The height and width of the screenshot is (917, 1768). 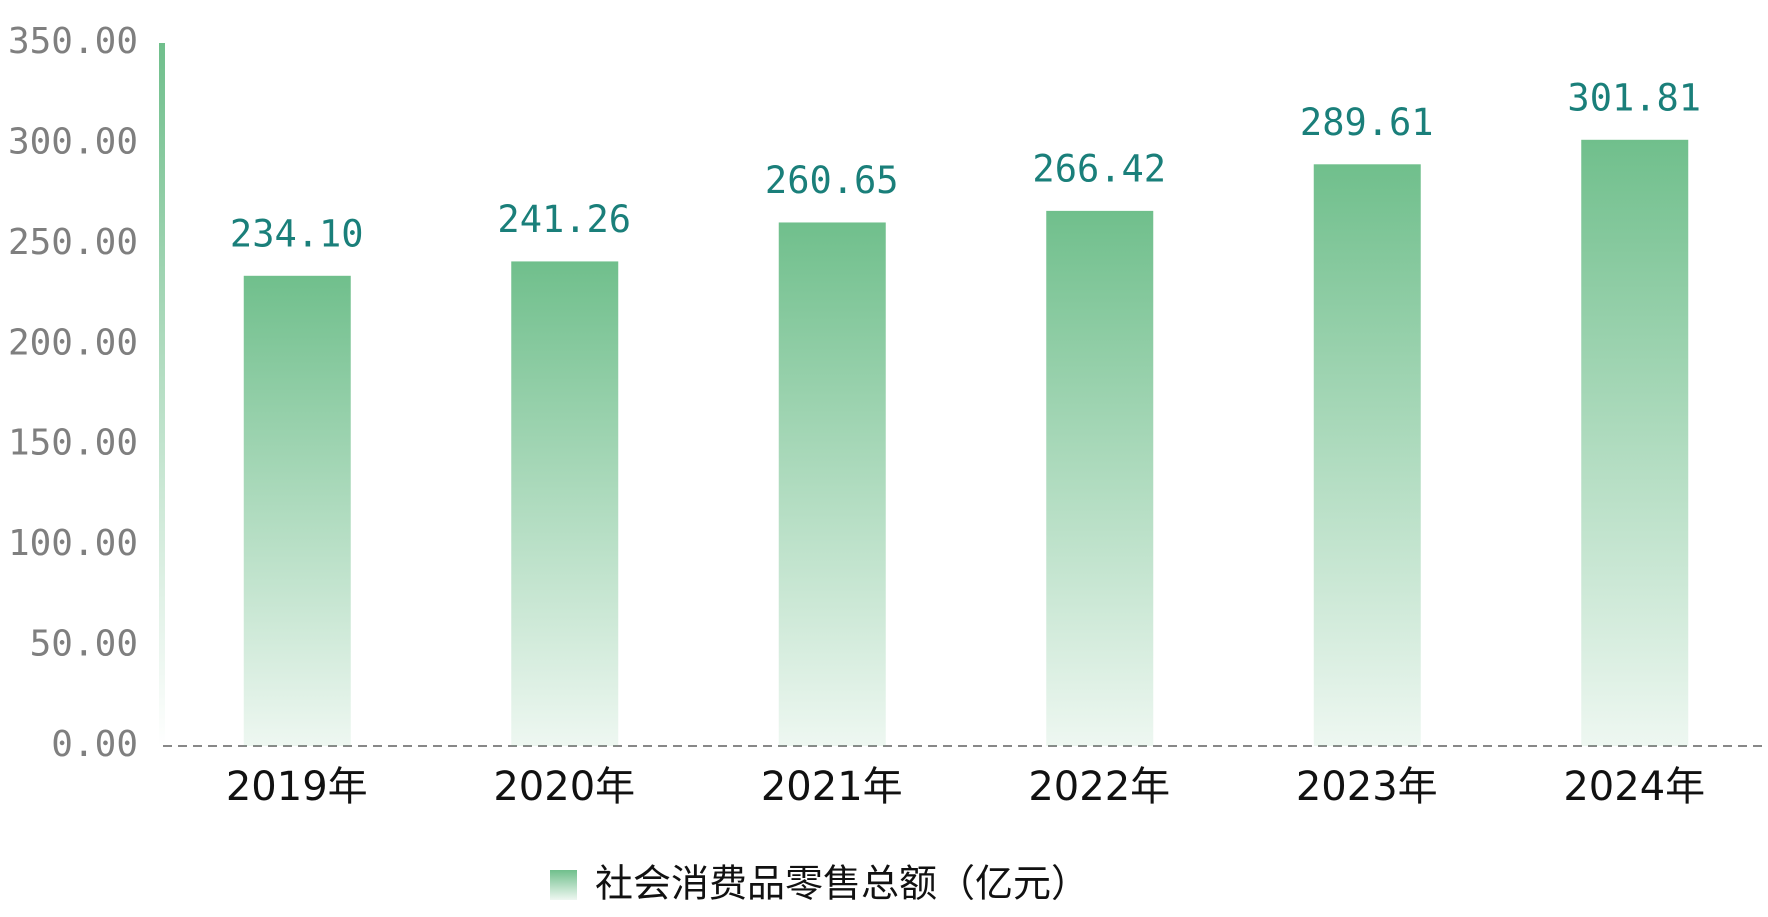 What do you see at coordinates (73, 141) in the screenshot?
I see `y-tick-label: 300.00` at bounding box center [73, 141].